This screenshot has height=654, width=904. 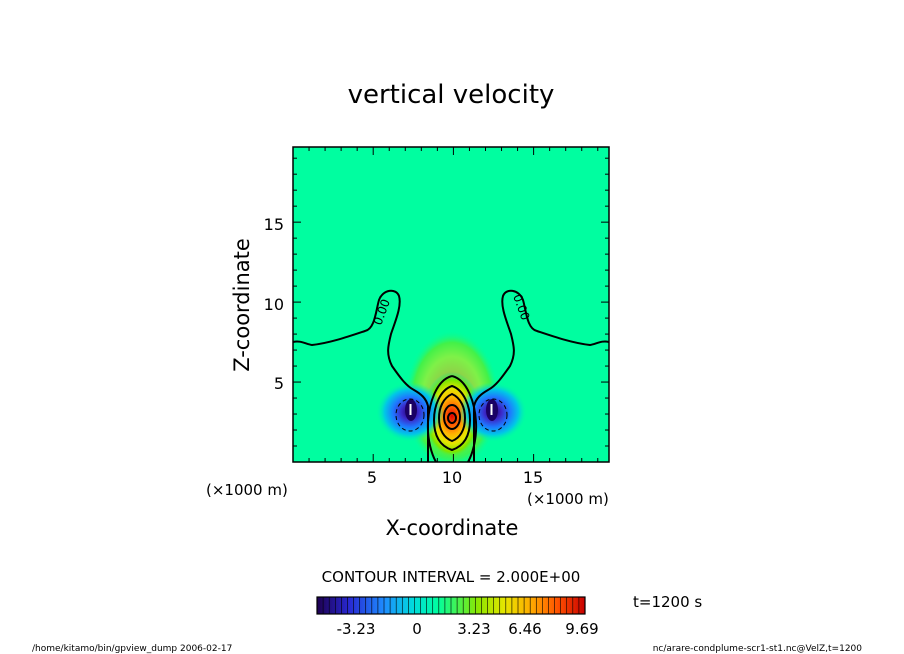 I want to click on contour-interval-label: CONTOUR INTERVAL = 2.000E+00, so click(x=451, y=577).